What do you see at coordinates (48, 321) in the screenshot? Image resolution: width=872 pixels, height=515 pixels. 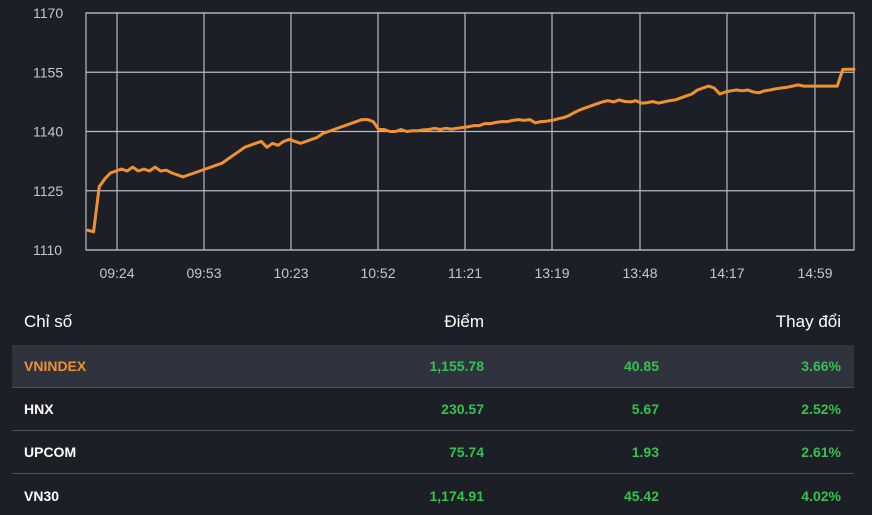 I see `header-name: Chỉ số` at bounding box center [48, 321].